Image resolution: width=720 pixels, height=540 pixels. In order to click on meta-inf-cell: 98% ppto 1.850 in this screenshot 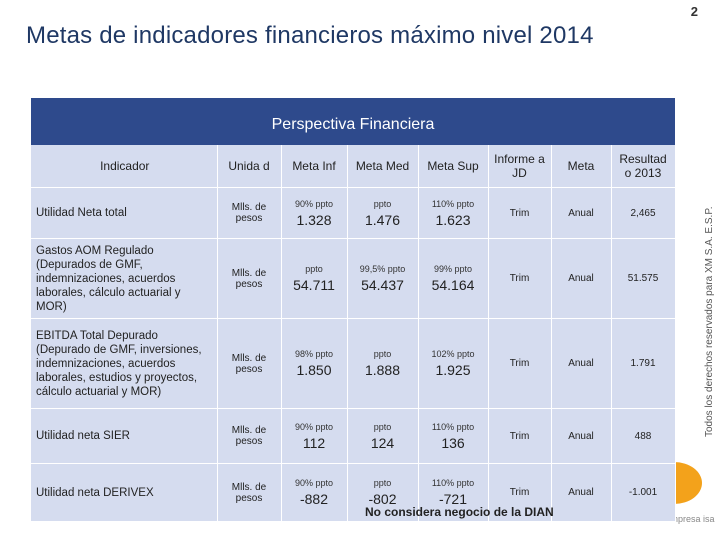, I will do `click(314, 363)`.